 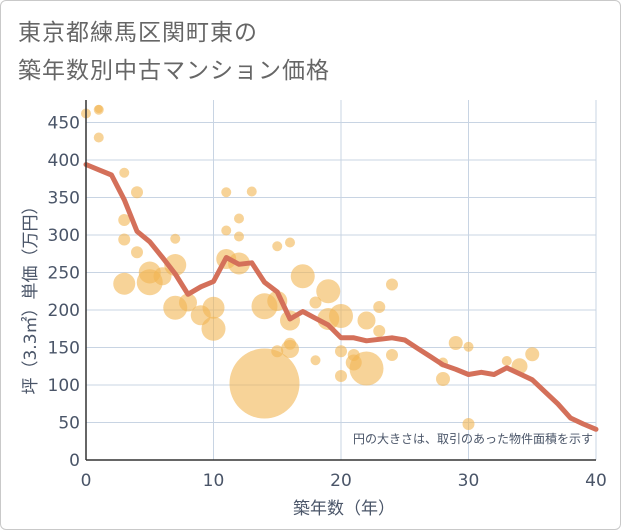 What do you see at coordinates (74, 461) in the screenshot?
I see `y-tick-label: 0` at bounding box center [74, 461].